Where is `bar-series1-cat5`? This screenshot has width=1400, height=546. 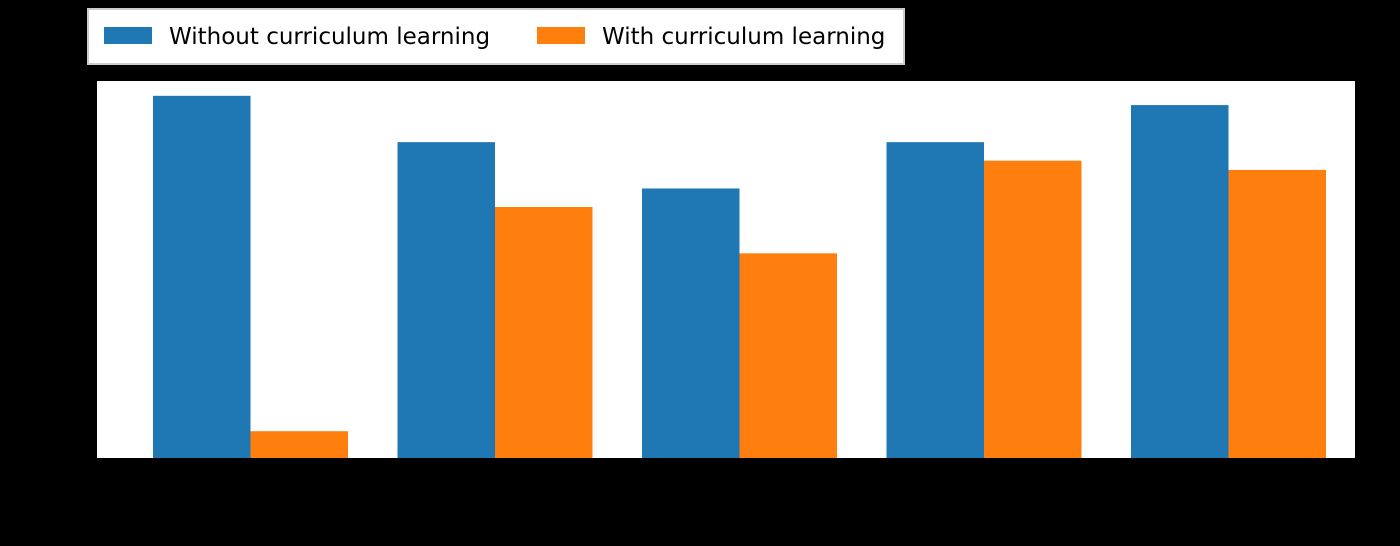
bar-series1-cat5 is located at coordinates (1180, 282).